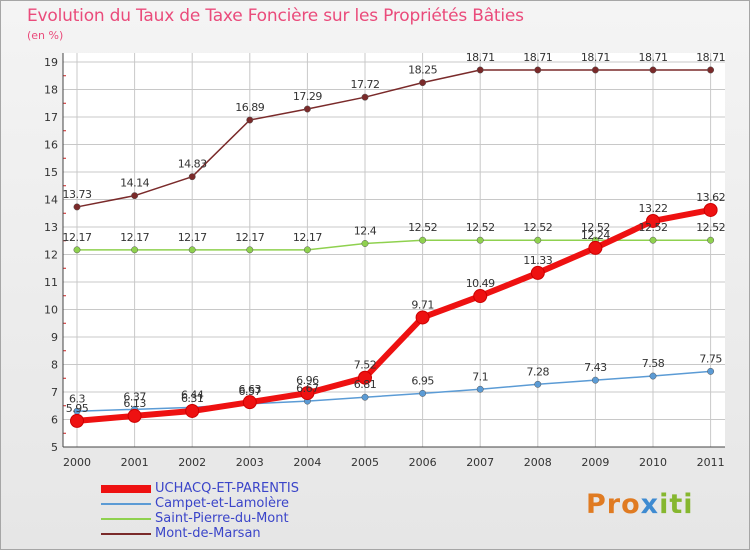 The width and height of the screenshot is (750, 550). Describe the element at coordinates (51, 117) in the screenshot. I see `y-tick-label: 17` at that location.